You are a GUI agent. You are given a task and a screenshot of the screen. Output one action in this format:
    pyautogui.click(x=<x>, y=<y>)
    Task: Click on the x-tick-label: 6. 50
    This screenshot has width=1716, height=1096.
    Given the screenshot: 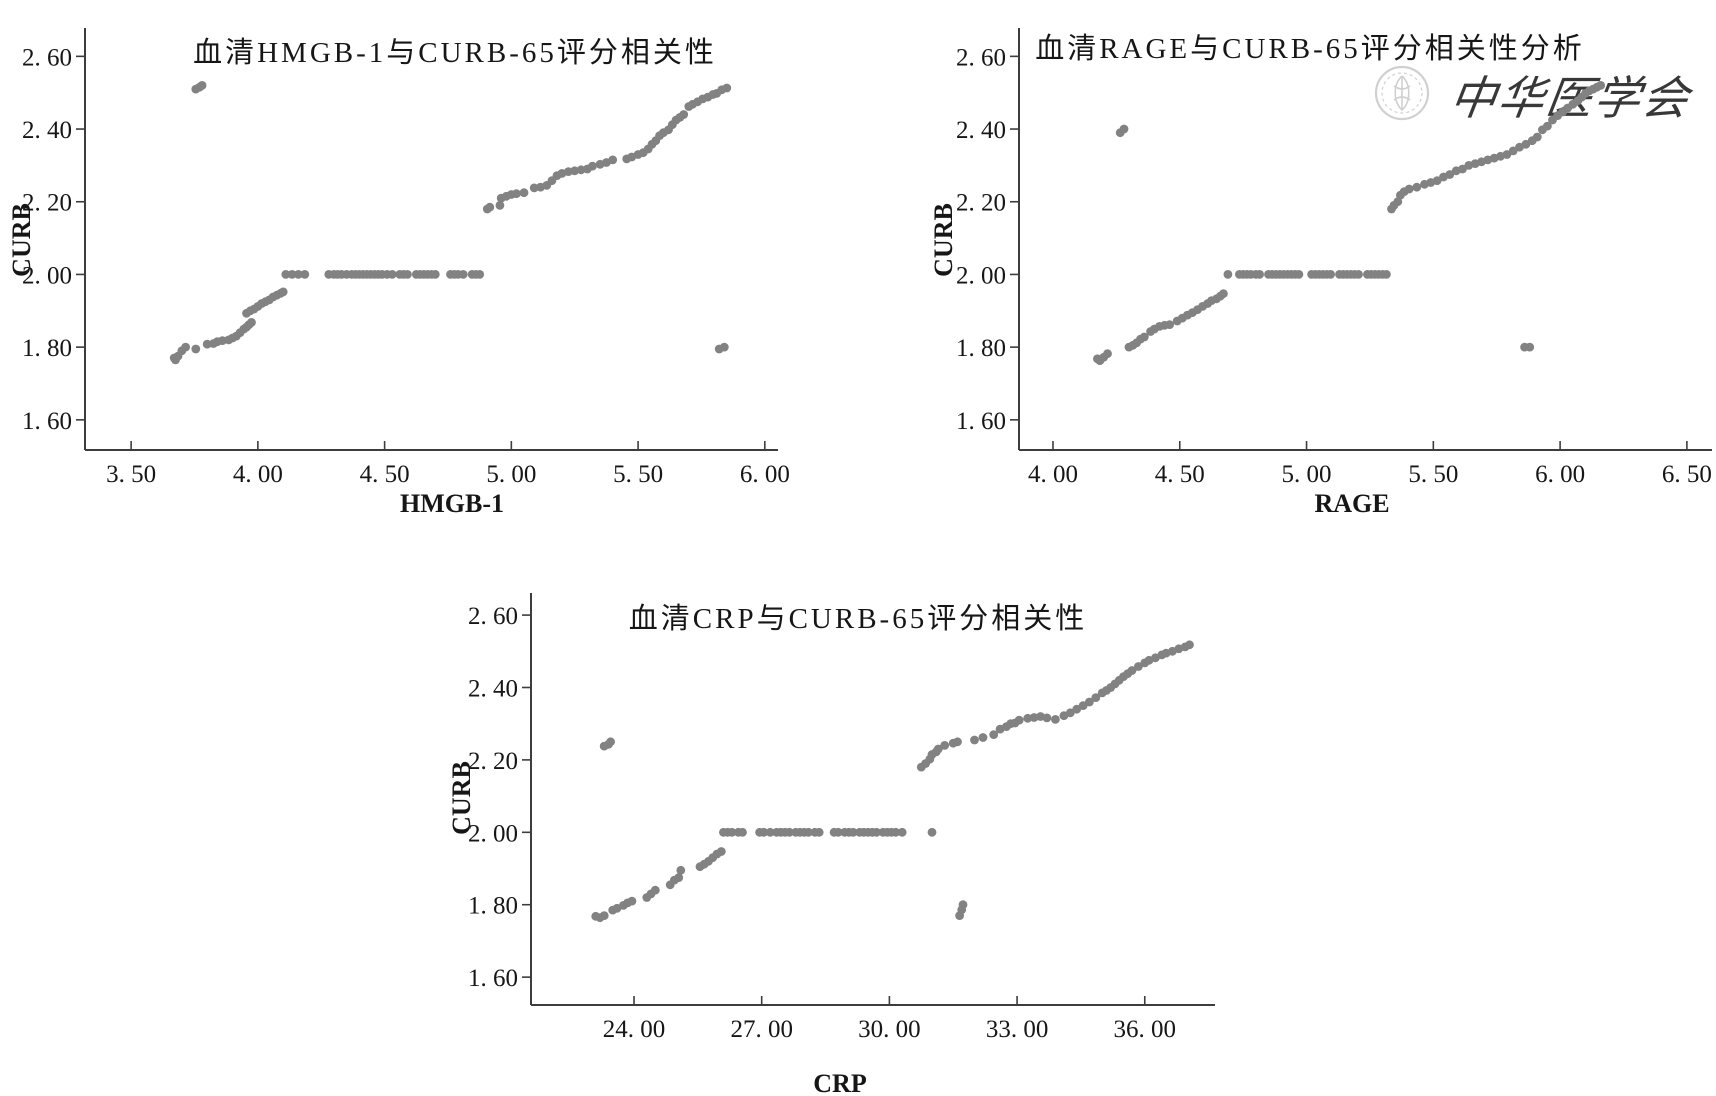 What is the action you would take?
    pyautogui.click(x=1687, y=474)
    